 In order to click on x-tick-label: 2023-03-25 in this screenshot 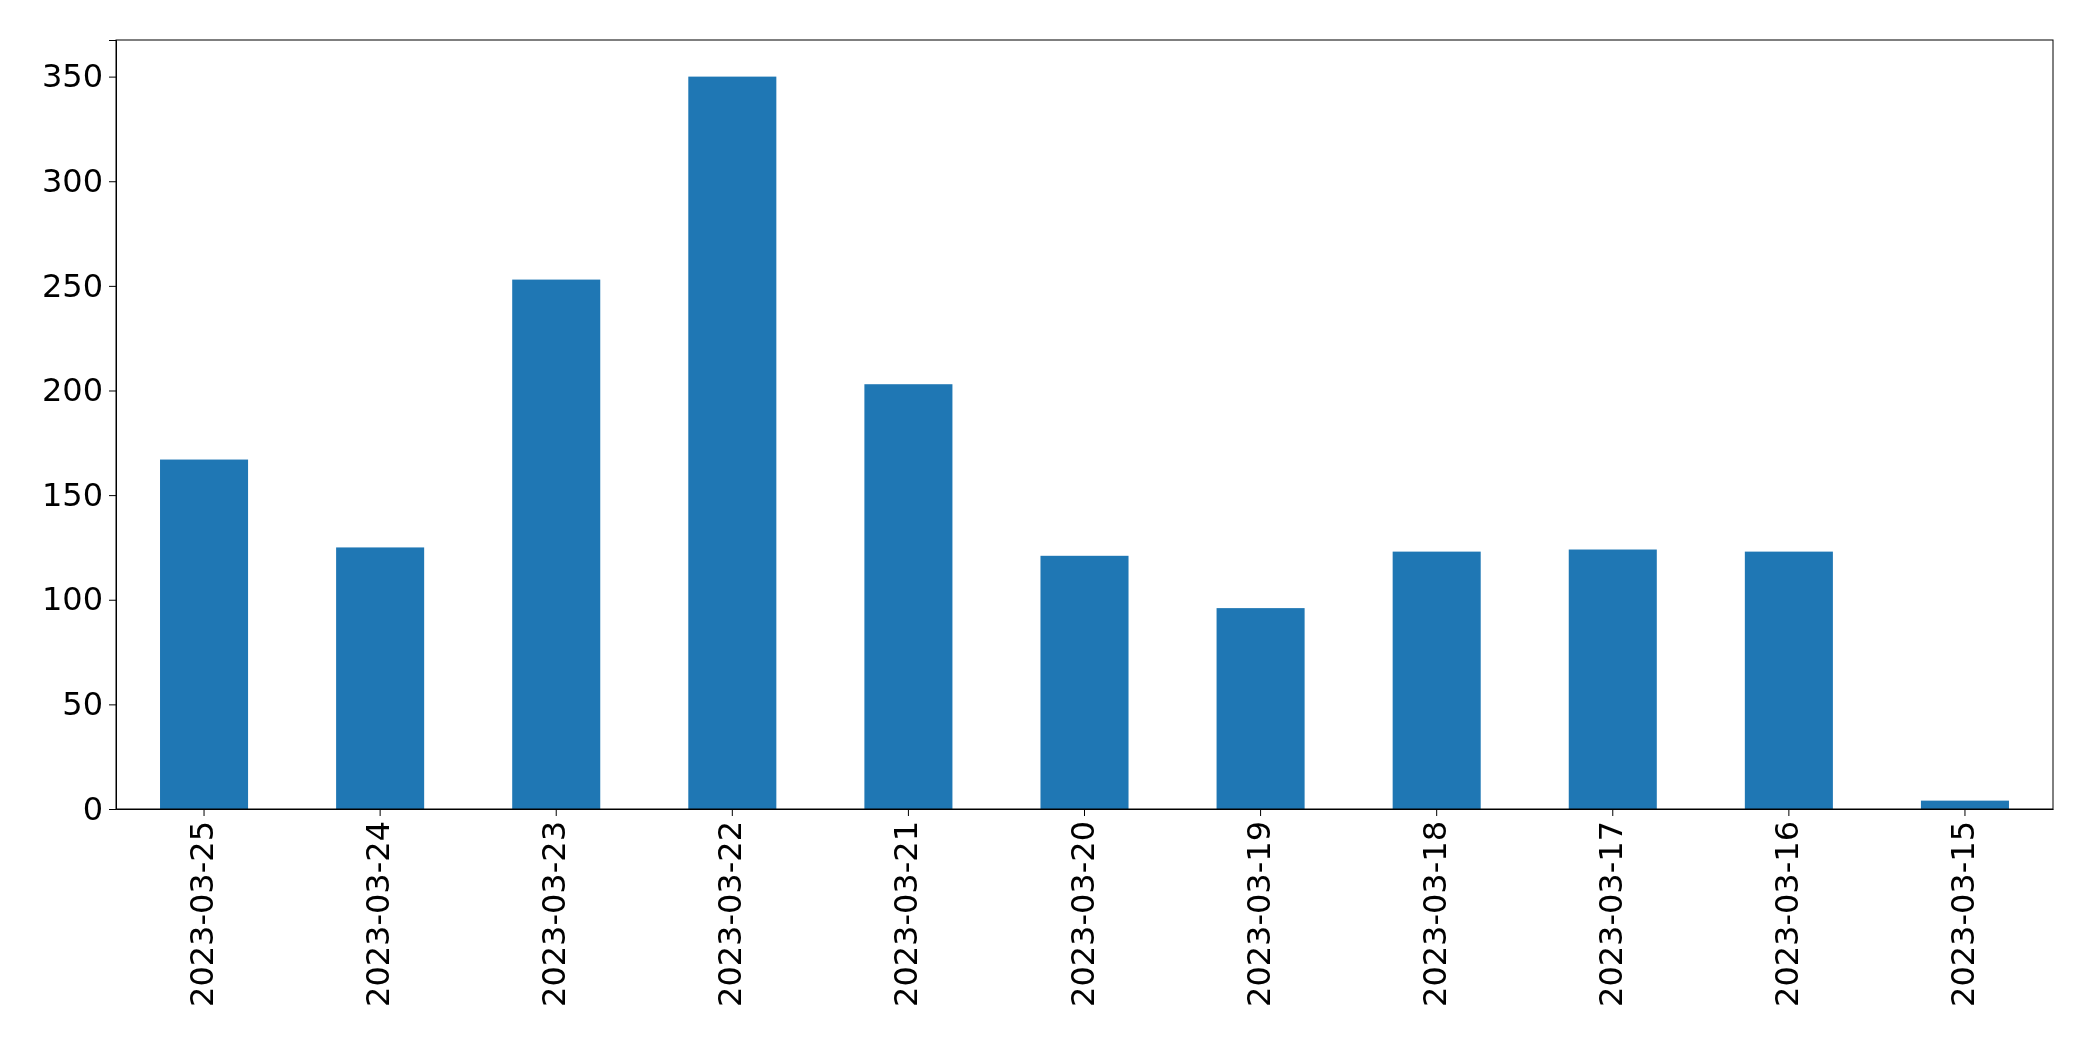, I will do `click(202, 914)`.